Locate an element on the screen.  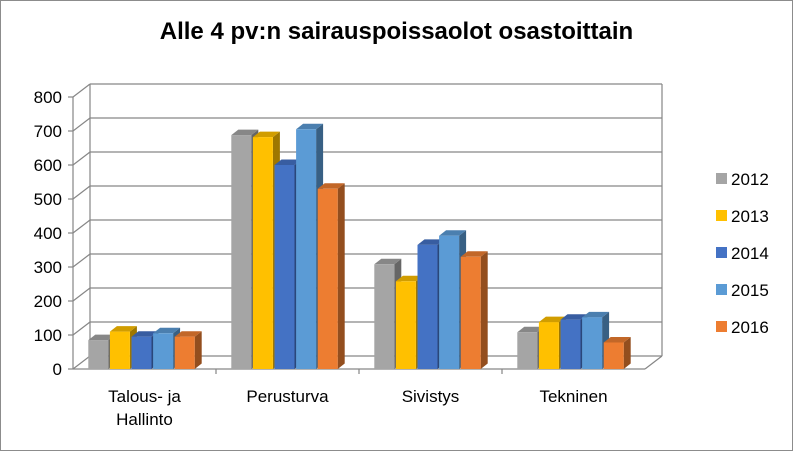
legend-label: 2015 is located at coordinates (750, 290).